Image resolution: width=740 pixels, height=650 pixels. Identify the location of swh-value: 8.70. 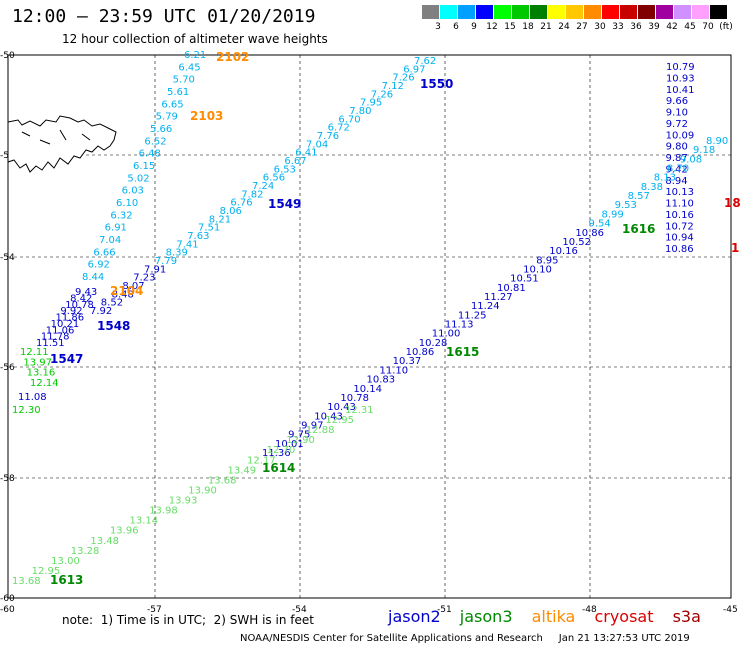
(678, 169).